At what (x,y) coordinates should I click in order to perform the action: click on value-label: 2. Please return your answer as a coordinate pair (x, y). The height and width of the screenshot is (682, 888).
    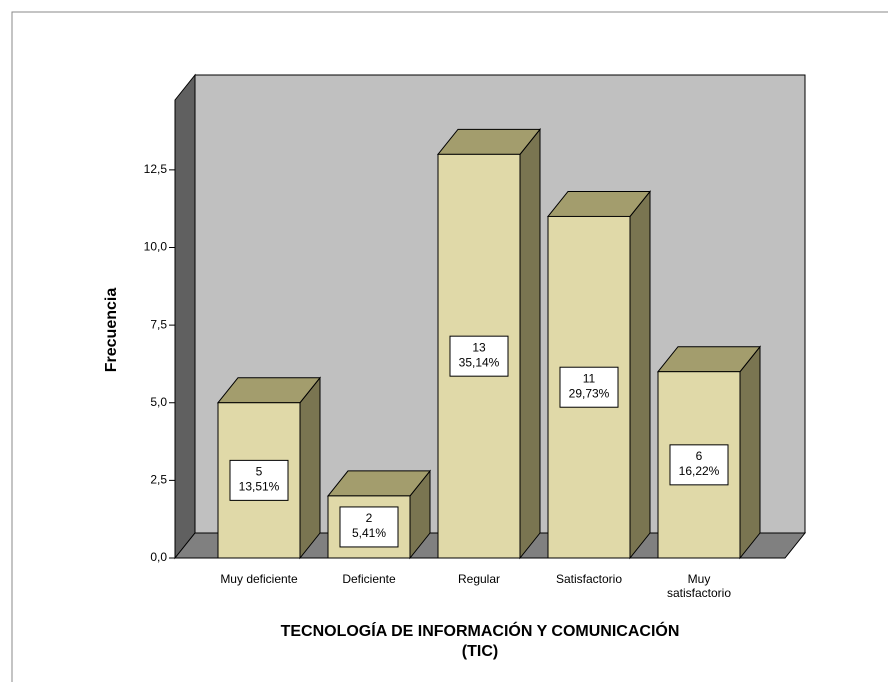
    Looking at the image, I should click on (369, 518).